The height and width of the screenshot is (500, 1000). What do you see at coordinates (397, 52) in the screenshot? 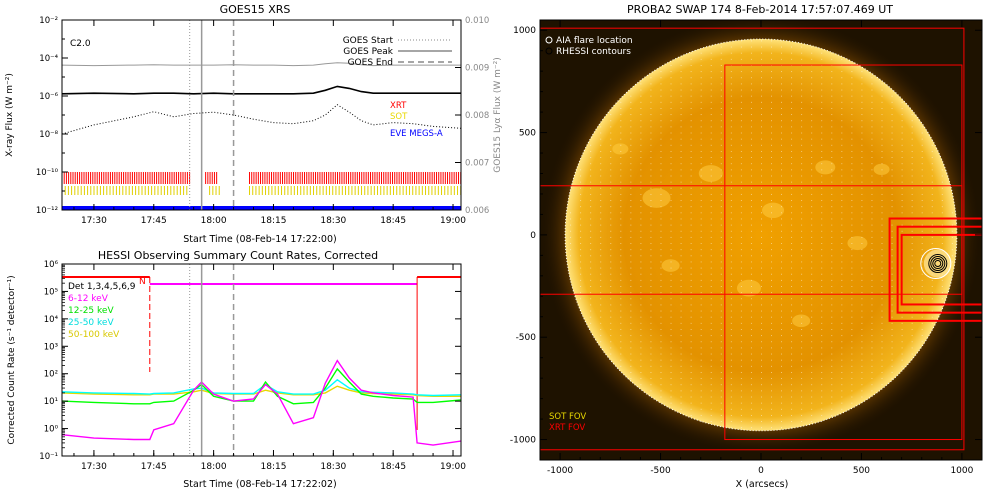
I see `goes-legend: GOES Start GOES Peak GOES End` at bounding box center [397, 52].